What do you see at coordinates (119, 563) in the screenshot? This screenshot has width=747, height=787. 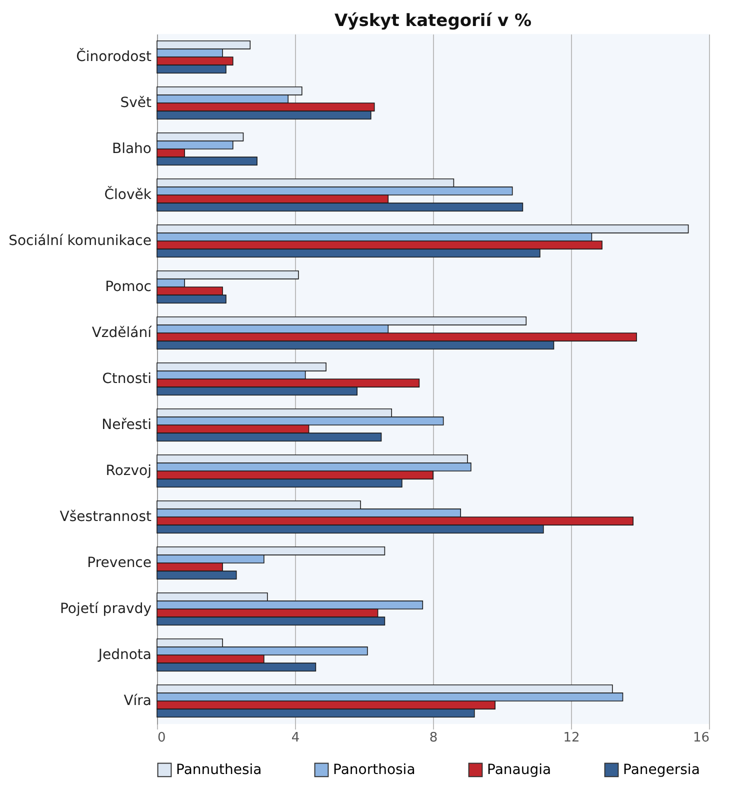 I see `y-tick-label: Prevence` at bounding box center [119, 563].